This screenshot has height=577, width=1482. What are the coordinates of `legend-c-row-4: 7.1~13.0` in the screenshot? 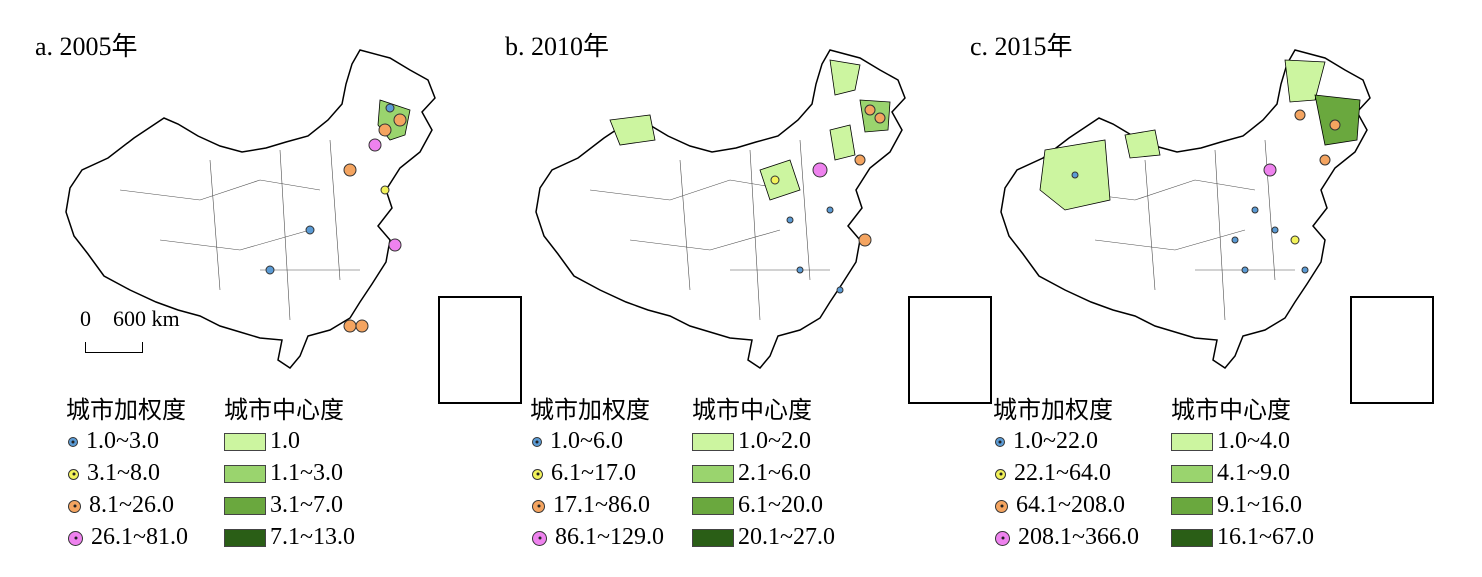 It's located at (289, 537).